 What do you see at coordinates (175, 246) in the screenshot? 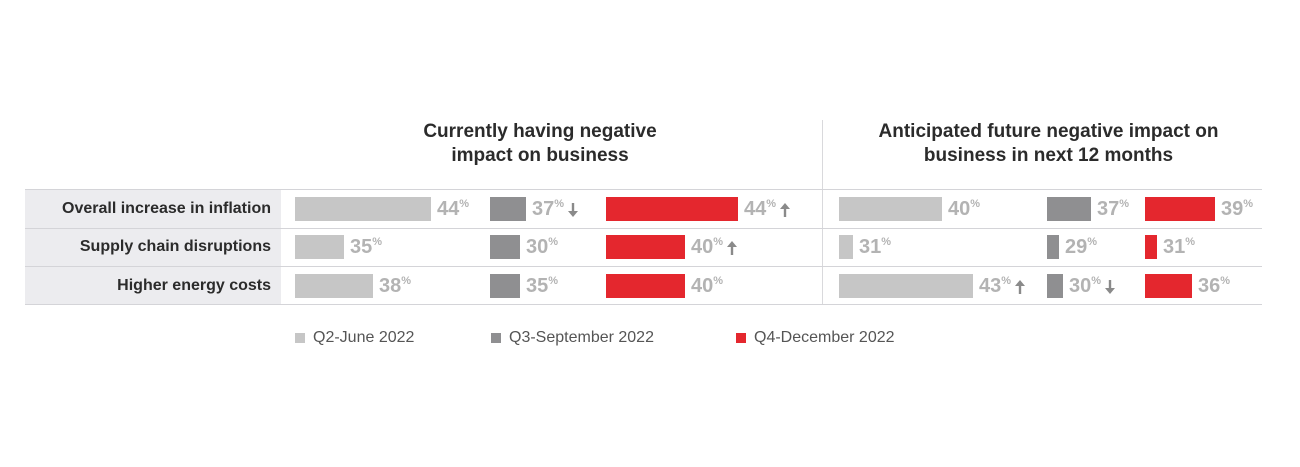
I see `row-label: Supply chain disruptions` at bounding box center [175, 246].